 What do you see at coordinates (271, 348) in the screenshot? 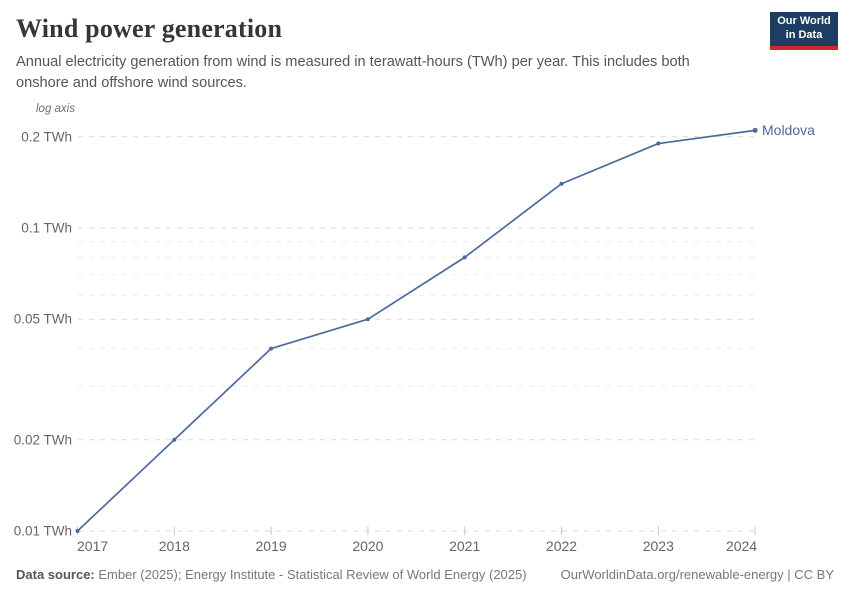
I see `data-point-2019` at bounding box center [271, 348].